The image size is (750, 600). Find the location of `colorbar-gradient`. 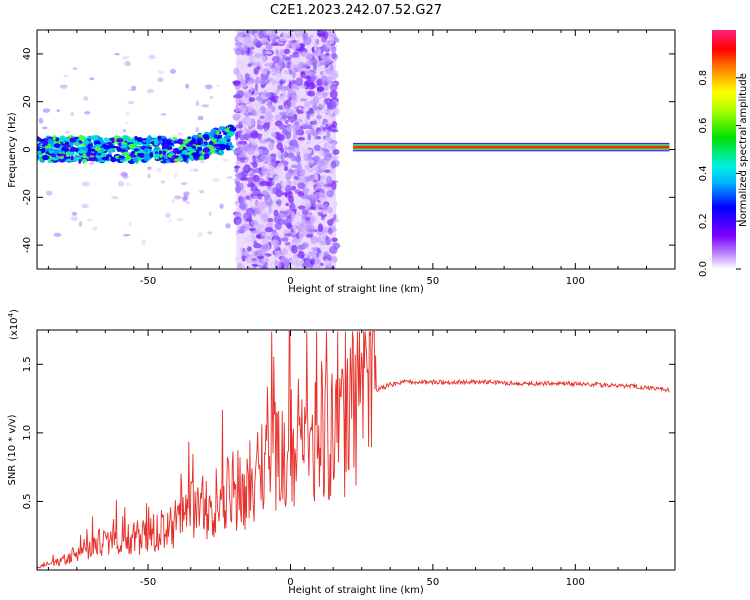

colorbar-gradient is located at coordinates (724, 149).